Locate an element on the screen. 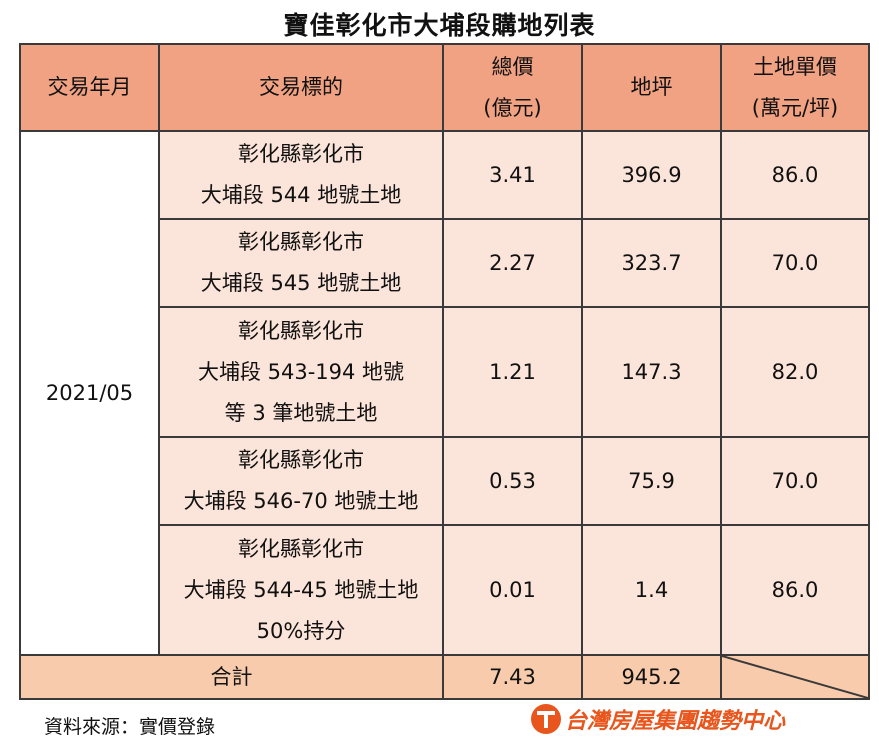  header-unit-price-line2: (萬元/坪) is located at coordinates (795, 107).